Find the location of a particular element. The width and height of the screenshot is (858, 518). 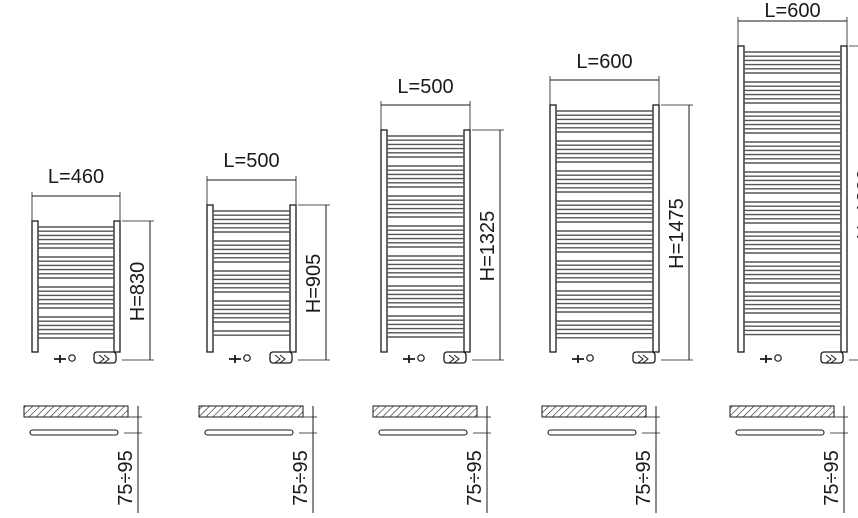

height-dimension: H=830 is located at coordinates (138, 290).